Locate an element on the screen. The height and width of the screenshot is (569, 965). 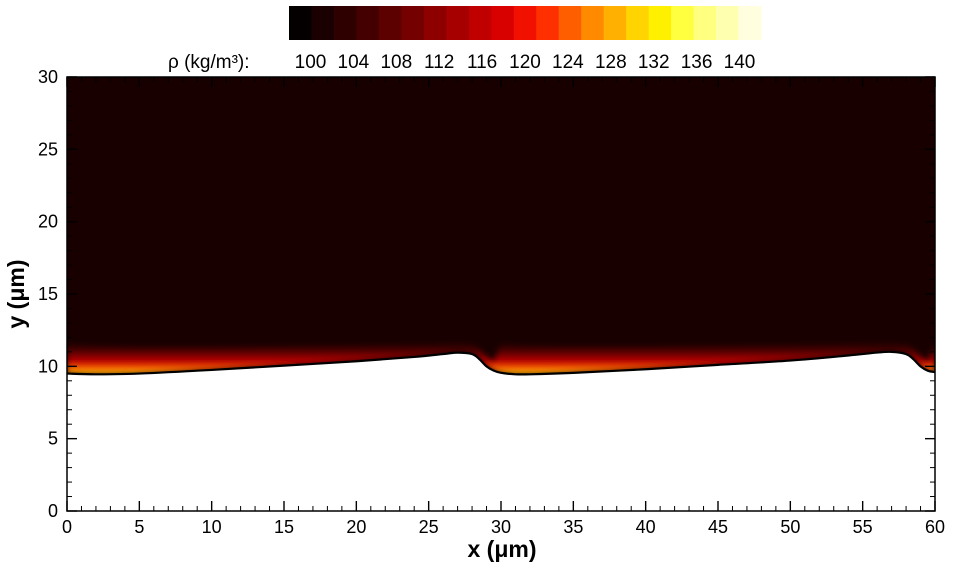
x-tick-label: 50 is located at coordinates (790, 527).